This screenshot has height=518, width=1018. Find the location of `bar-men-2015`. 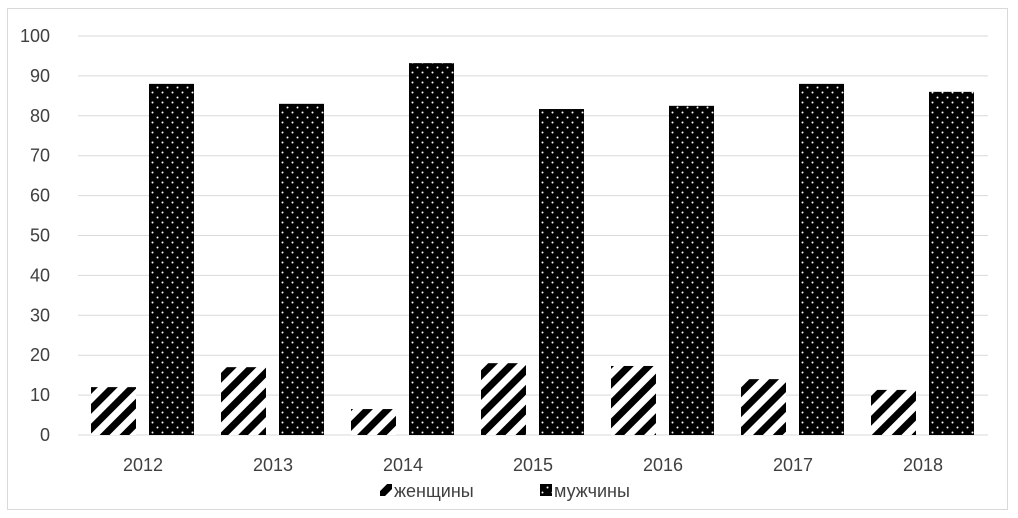

bar-men-2015 is located at coordinates (561, 272).